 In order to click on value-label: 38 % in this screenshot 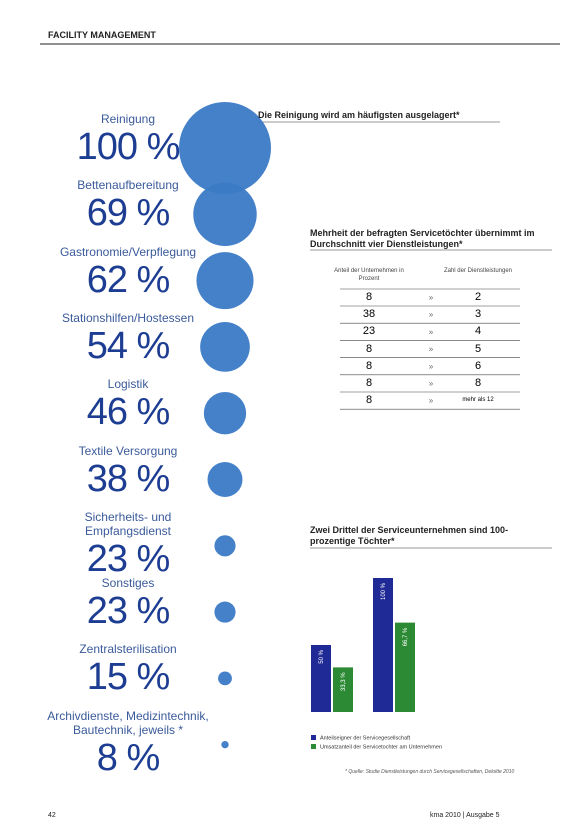, I will do `click(128, 478)`.